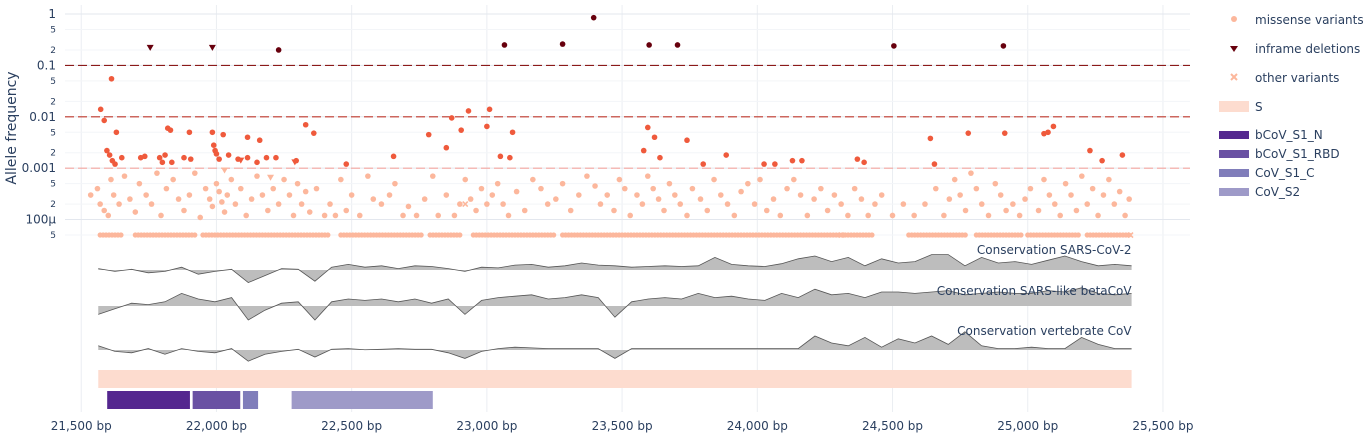 The height and width of the screenshot is (442, 1363). What do you see at coordinates (757, 426) in the screenshot?
I see `x-tick-label: 24,000 bp` at bounding box center [757, 426].